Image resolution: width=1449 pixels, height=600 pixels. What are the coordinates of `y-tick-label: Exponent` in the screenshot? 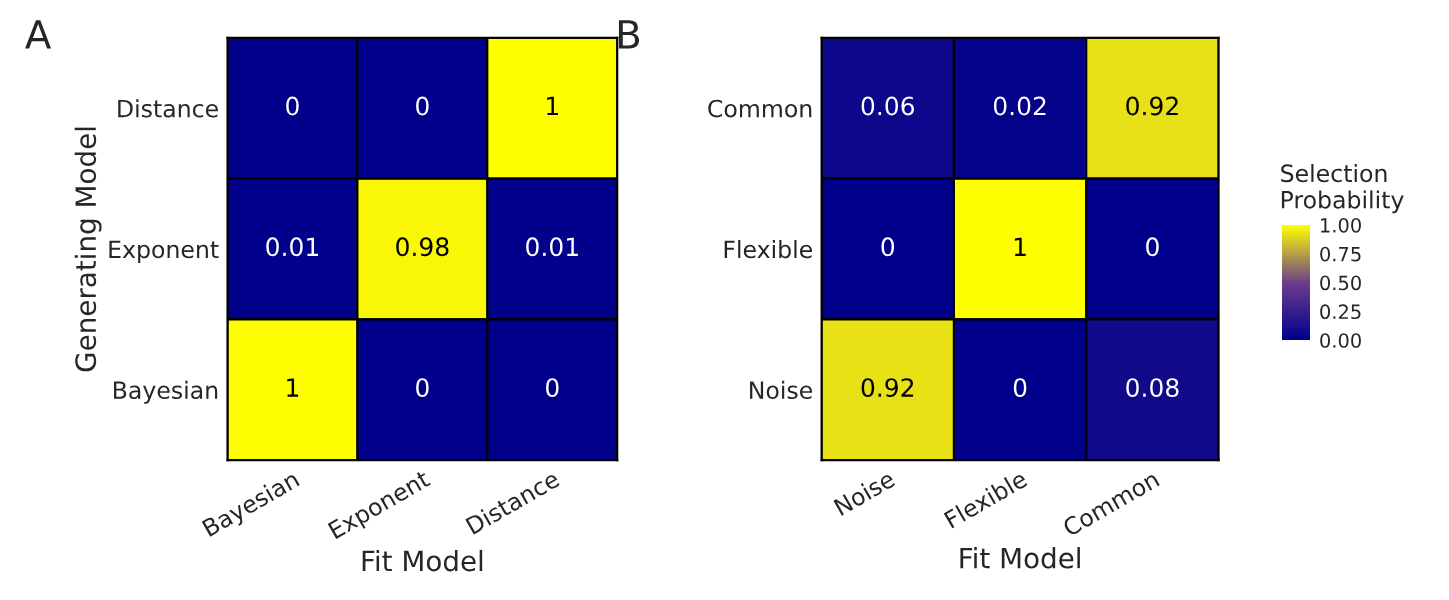 It's located at (164, 251).